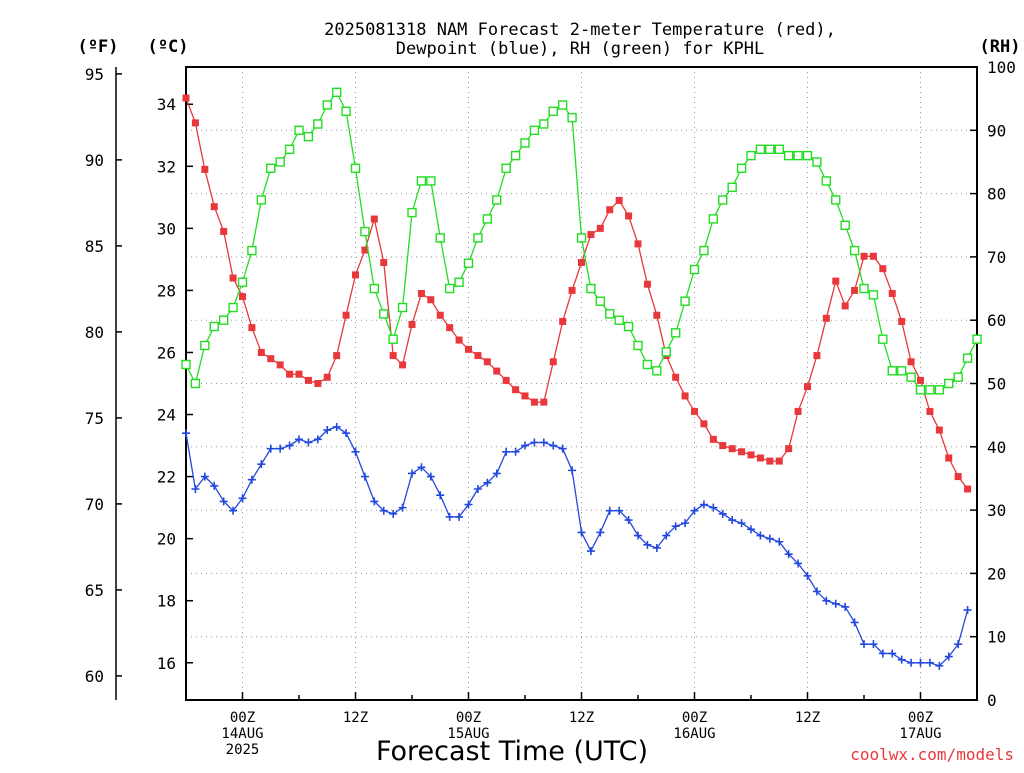  What do you see at coordinates (996, 447) in the screenshot?
I see `rh-tick-label: 40` at bounding box center [996, 447].